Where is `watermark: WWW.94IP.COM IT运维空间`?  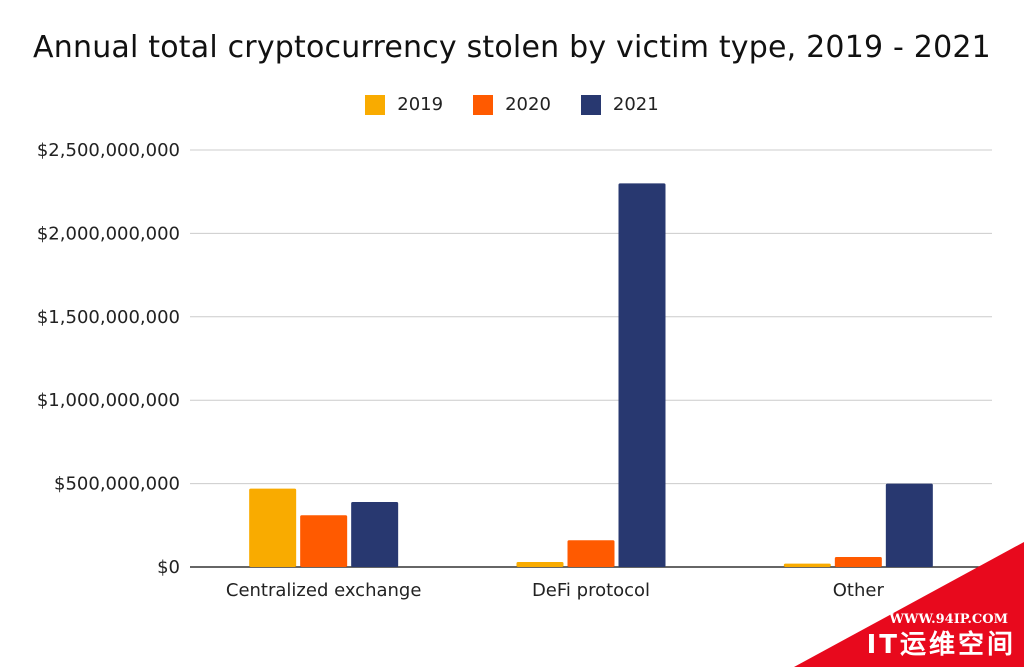 watermark: WWW.94IP.COM IT运维空间 is located at coordinates (909, 604).